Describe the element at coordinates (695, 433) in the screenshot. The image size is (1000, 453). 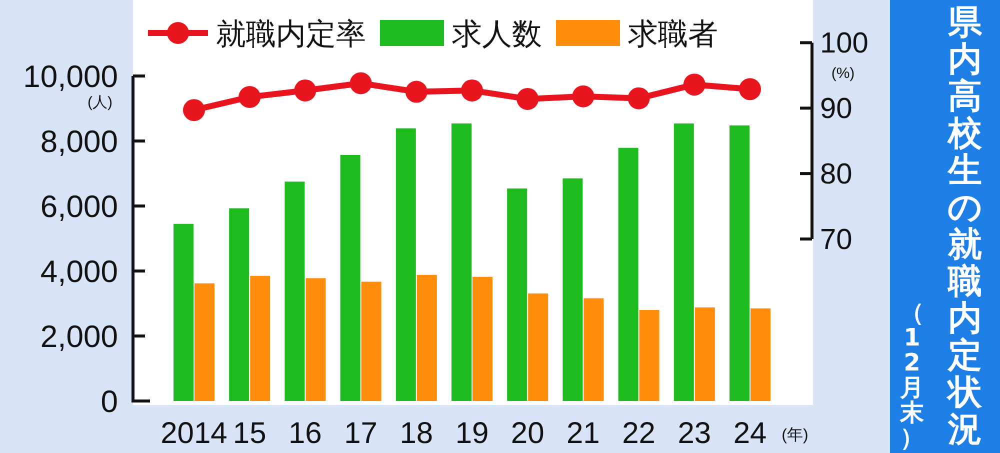
I see `x-tick-label: 23` at that location.